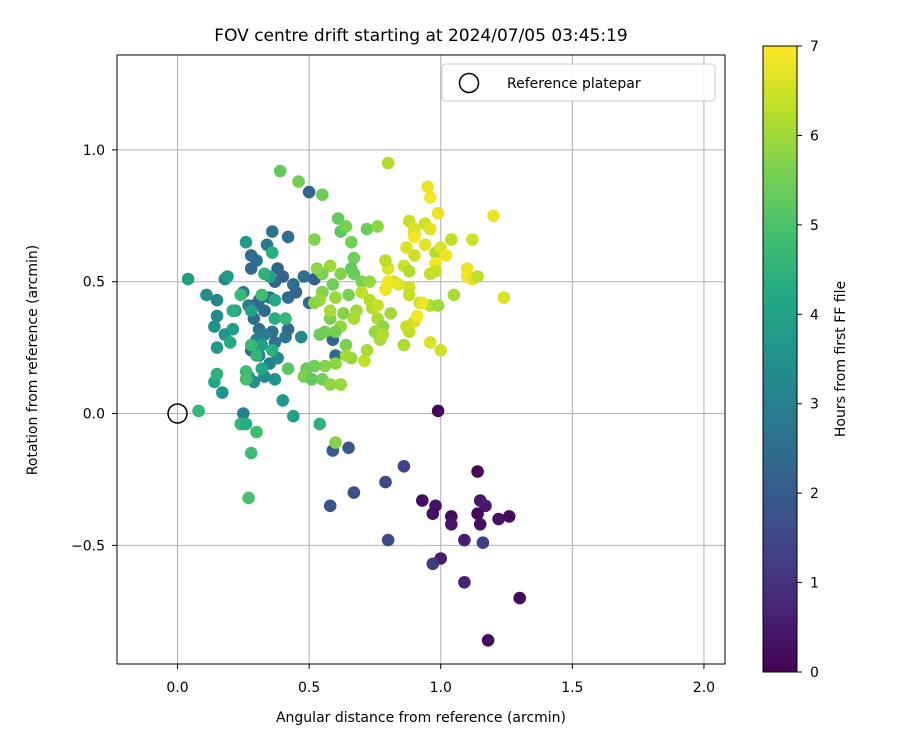  I want to click on reference-platepar-marker, so click(177, 413).